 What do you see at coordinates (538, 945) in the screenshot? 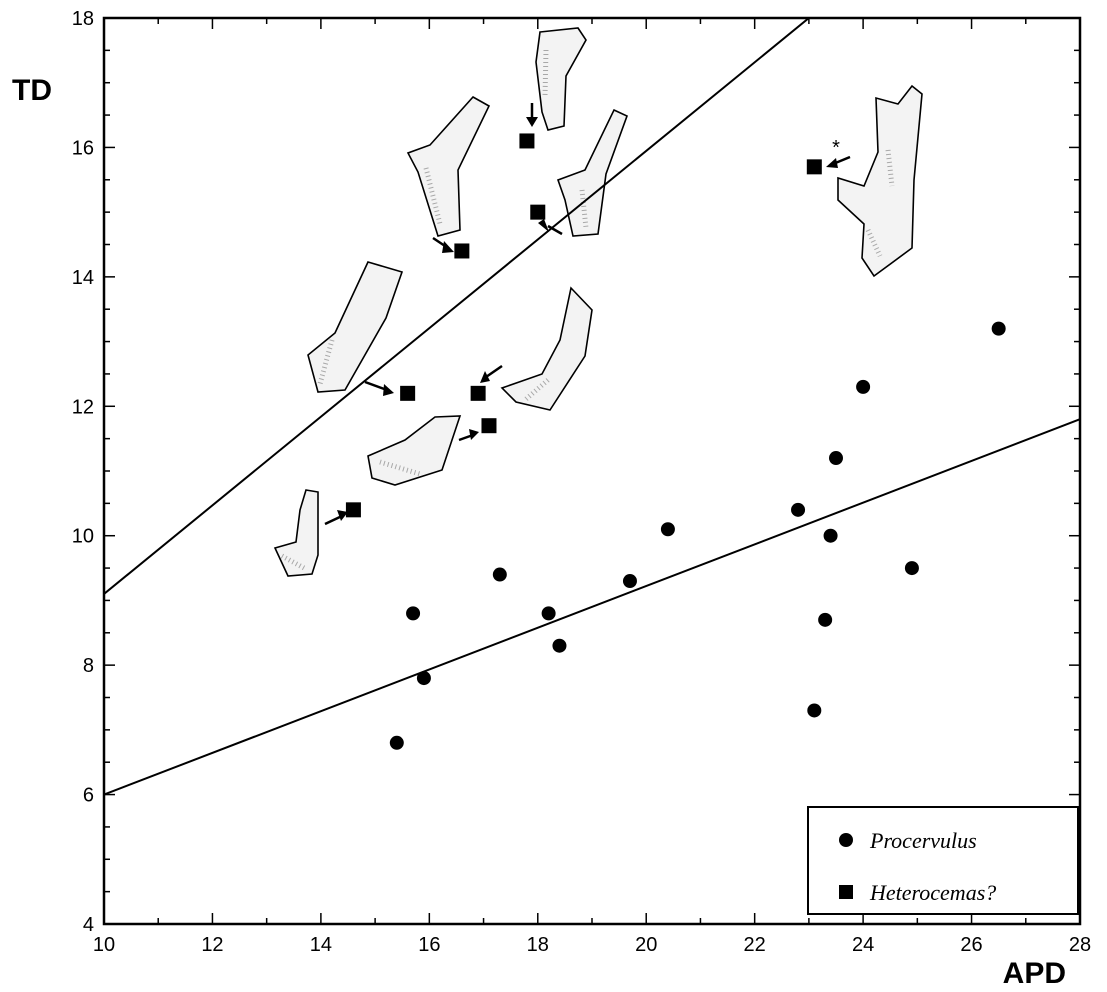
I see `x-tick-label: 18` at bounding box center [538, 945].